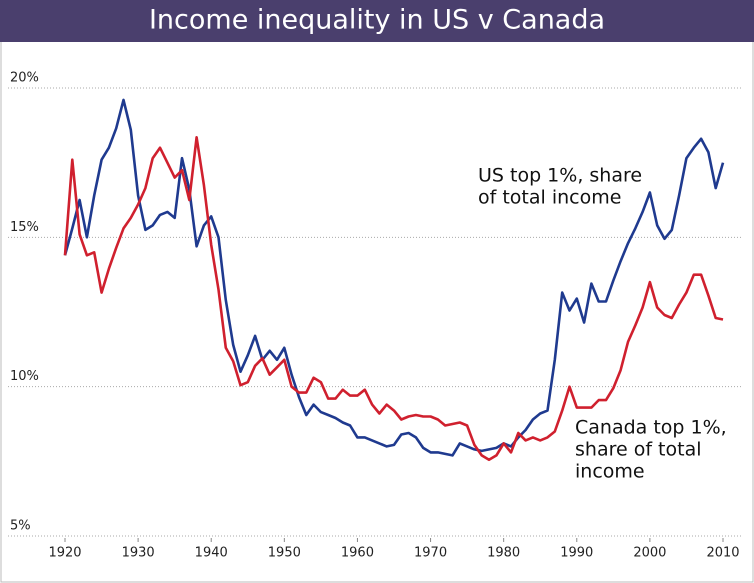 This screenshot has width=754, height=583. I want to click on x-tick-label: 1920, so click(64, 553).